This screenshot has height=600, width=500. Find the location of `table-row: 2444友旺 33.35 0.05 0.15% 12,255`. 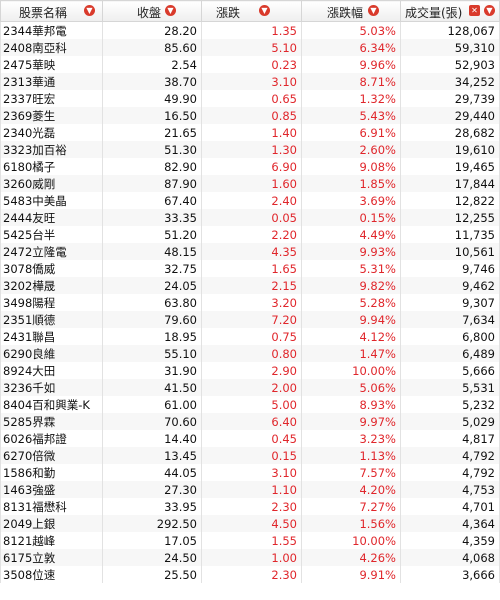

table-row: 2444友旺 33.35 0.05 0.15% 12,255 is located at coordinates (250, 217).